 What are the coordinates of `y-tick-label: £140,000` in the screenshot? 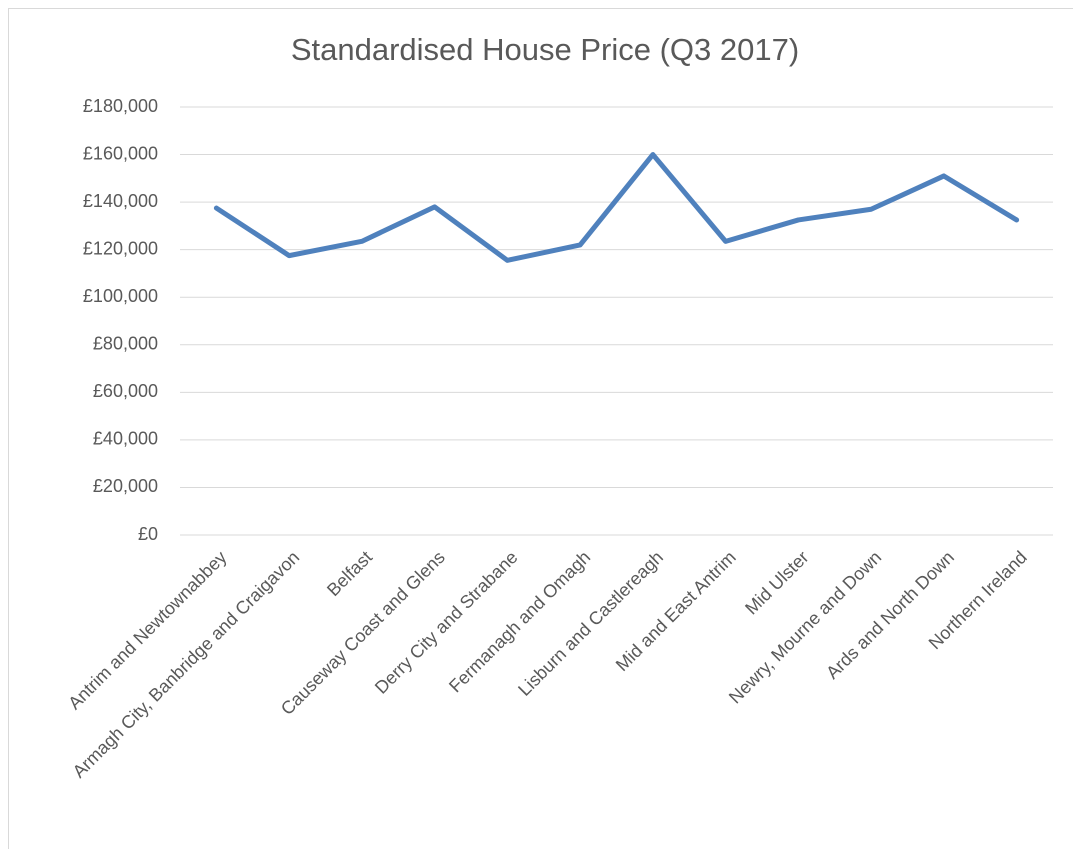 It's located at (120, 201).